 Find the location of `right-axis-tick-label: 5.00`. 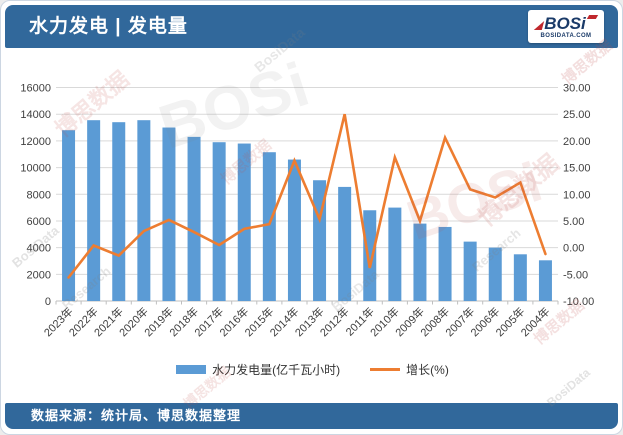

right-axis-tick-label: 5.00 is located at coordinates (573, 222).